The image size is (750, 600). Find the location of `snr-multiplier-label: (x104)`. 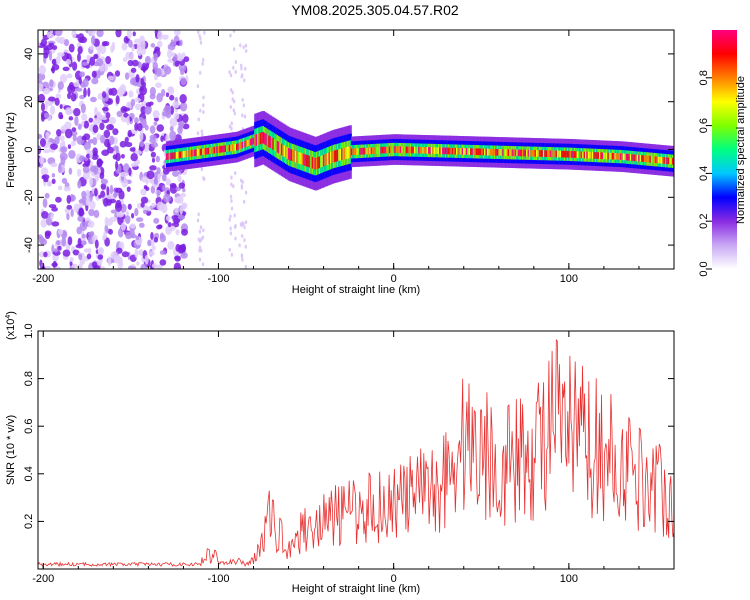

snr-multiplier-label: (x104) is located at coordinates (11, 325).